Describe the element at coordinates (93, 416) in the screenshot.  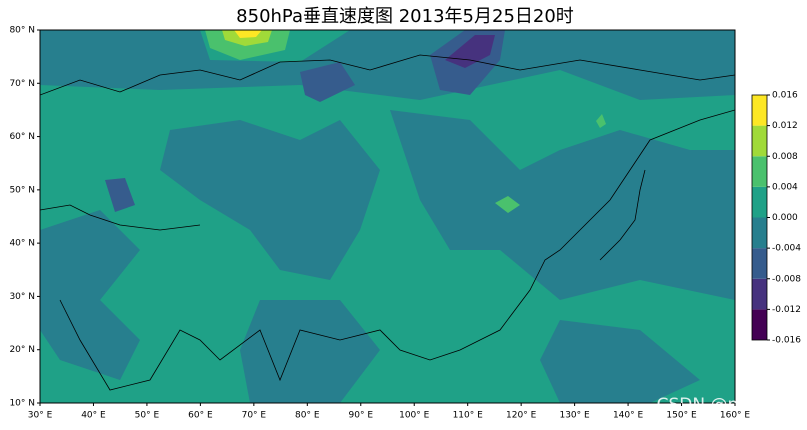
I see `x-tick-label: 40° E` at that location.